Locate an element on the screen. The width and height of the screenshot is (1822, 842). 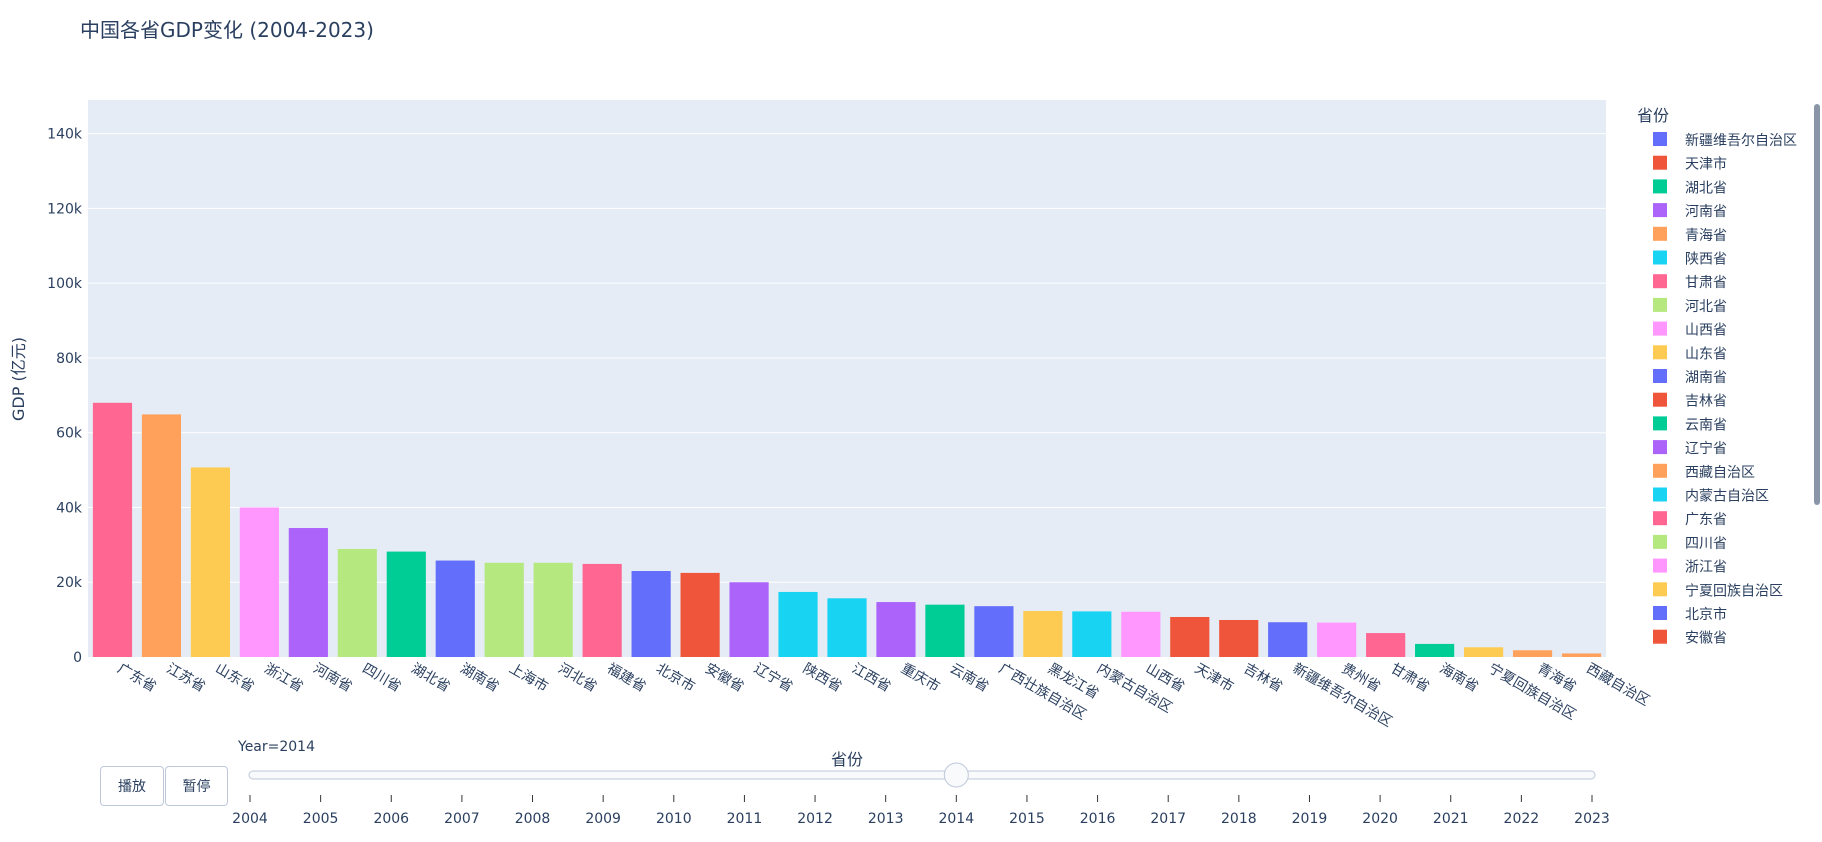
slider-tick-label: 2022 is located at coordinates (1522, 819).